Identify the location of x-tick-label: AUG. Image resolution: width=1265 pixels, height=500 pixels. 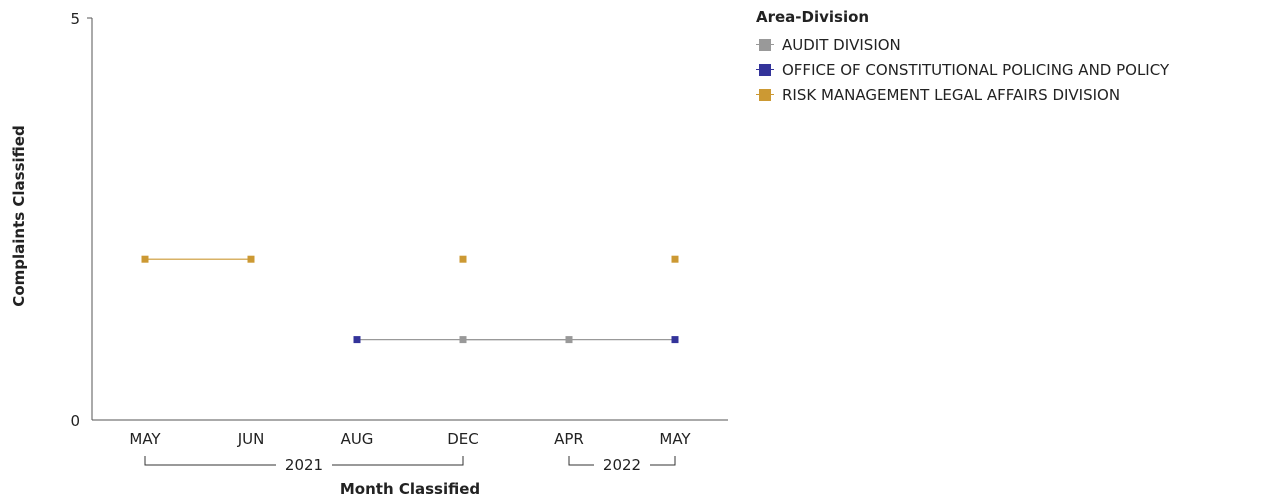
(357, 439).